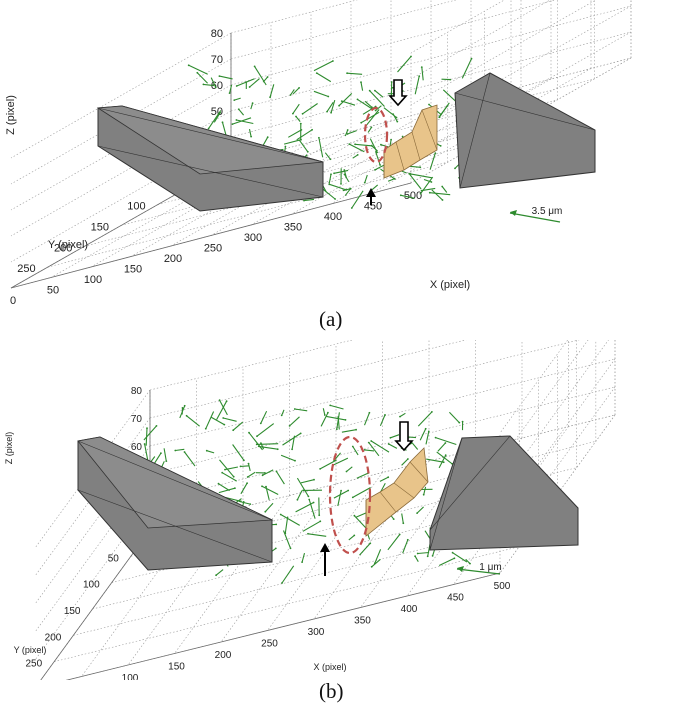 This screenshot has height=711, width=673. What do you see at coordinates (91, 585) in the screenshot?
I see `y-tick-label: 100` at bounding box center [91, 585].